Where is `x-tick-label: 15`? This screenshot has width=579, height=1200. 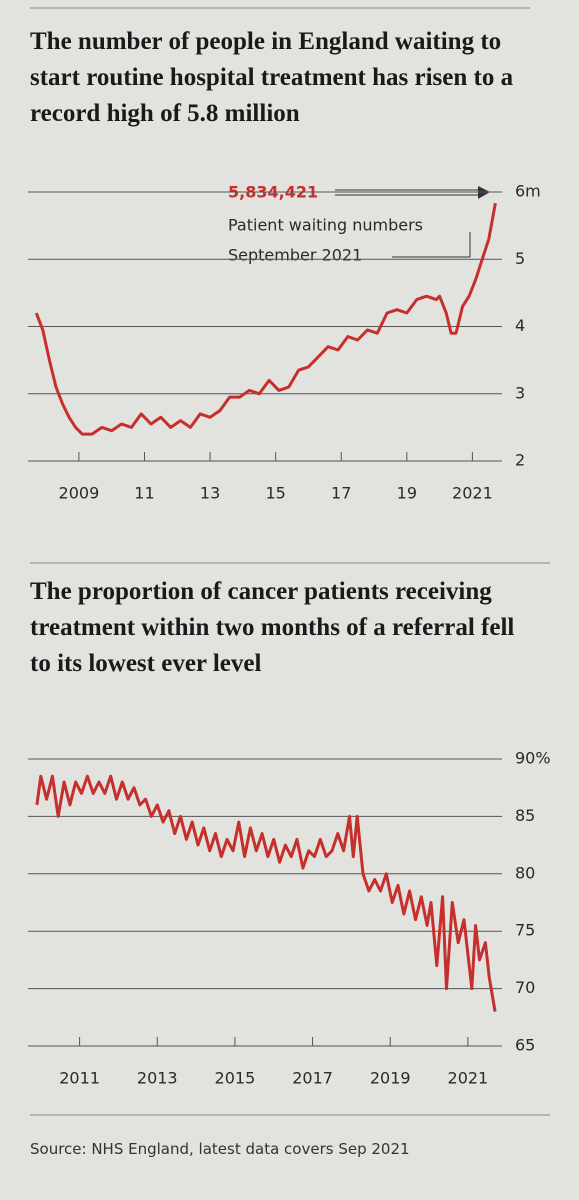
x-tick-label: 15 is located at coordinates (275, 493).